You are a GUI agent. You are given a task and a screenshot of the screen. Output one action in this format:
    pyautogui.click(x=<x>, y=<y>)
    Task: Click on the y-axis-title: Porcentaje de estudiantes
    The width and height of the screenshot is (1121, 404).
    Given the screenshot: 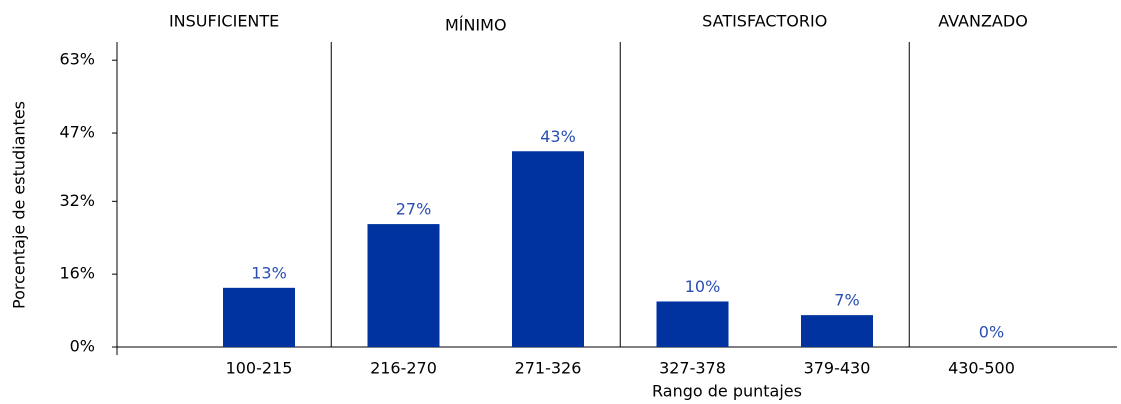 What is the action you would take?
    pyautogui.click(x=19, y=205)
    